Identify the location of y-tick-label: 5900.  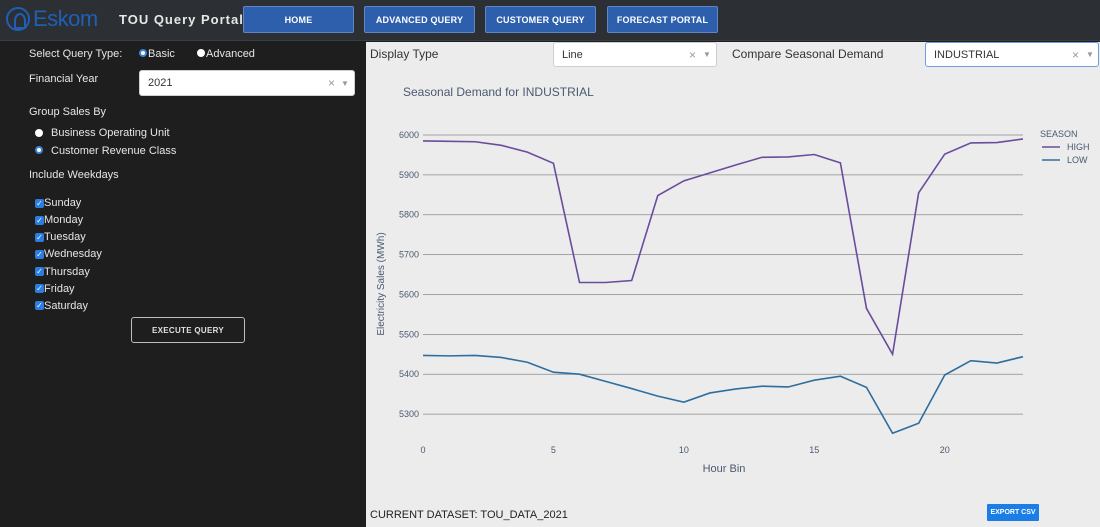
(409, 175).